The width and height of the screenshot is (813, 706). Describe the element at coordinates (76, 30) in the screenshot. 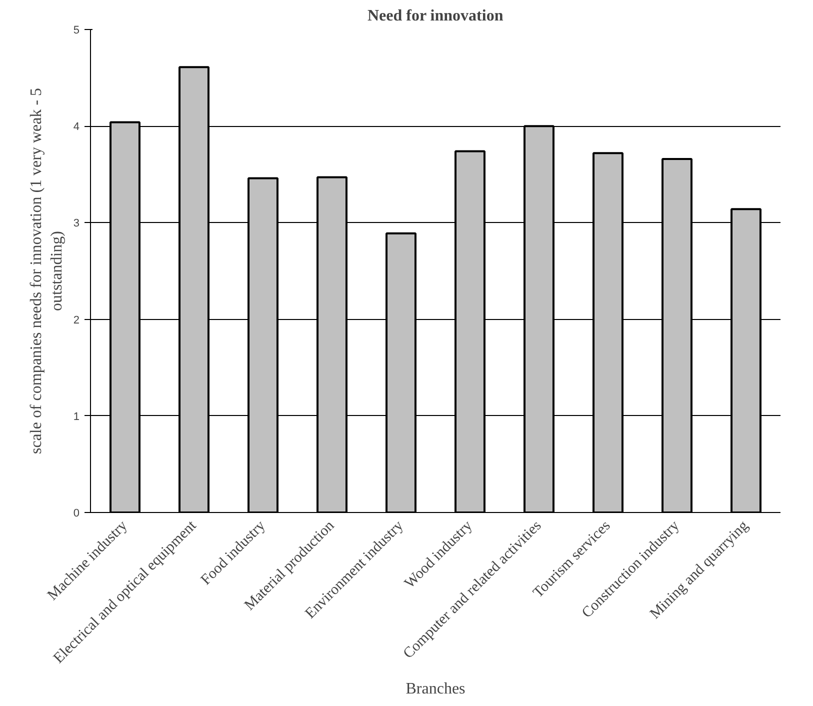

I see `y-tick-label: 5` at that location.